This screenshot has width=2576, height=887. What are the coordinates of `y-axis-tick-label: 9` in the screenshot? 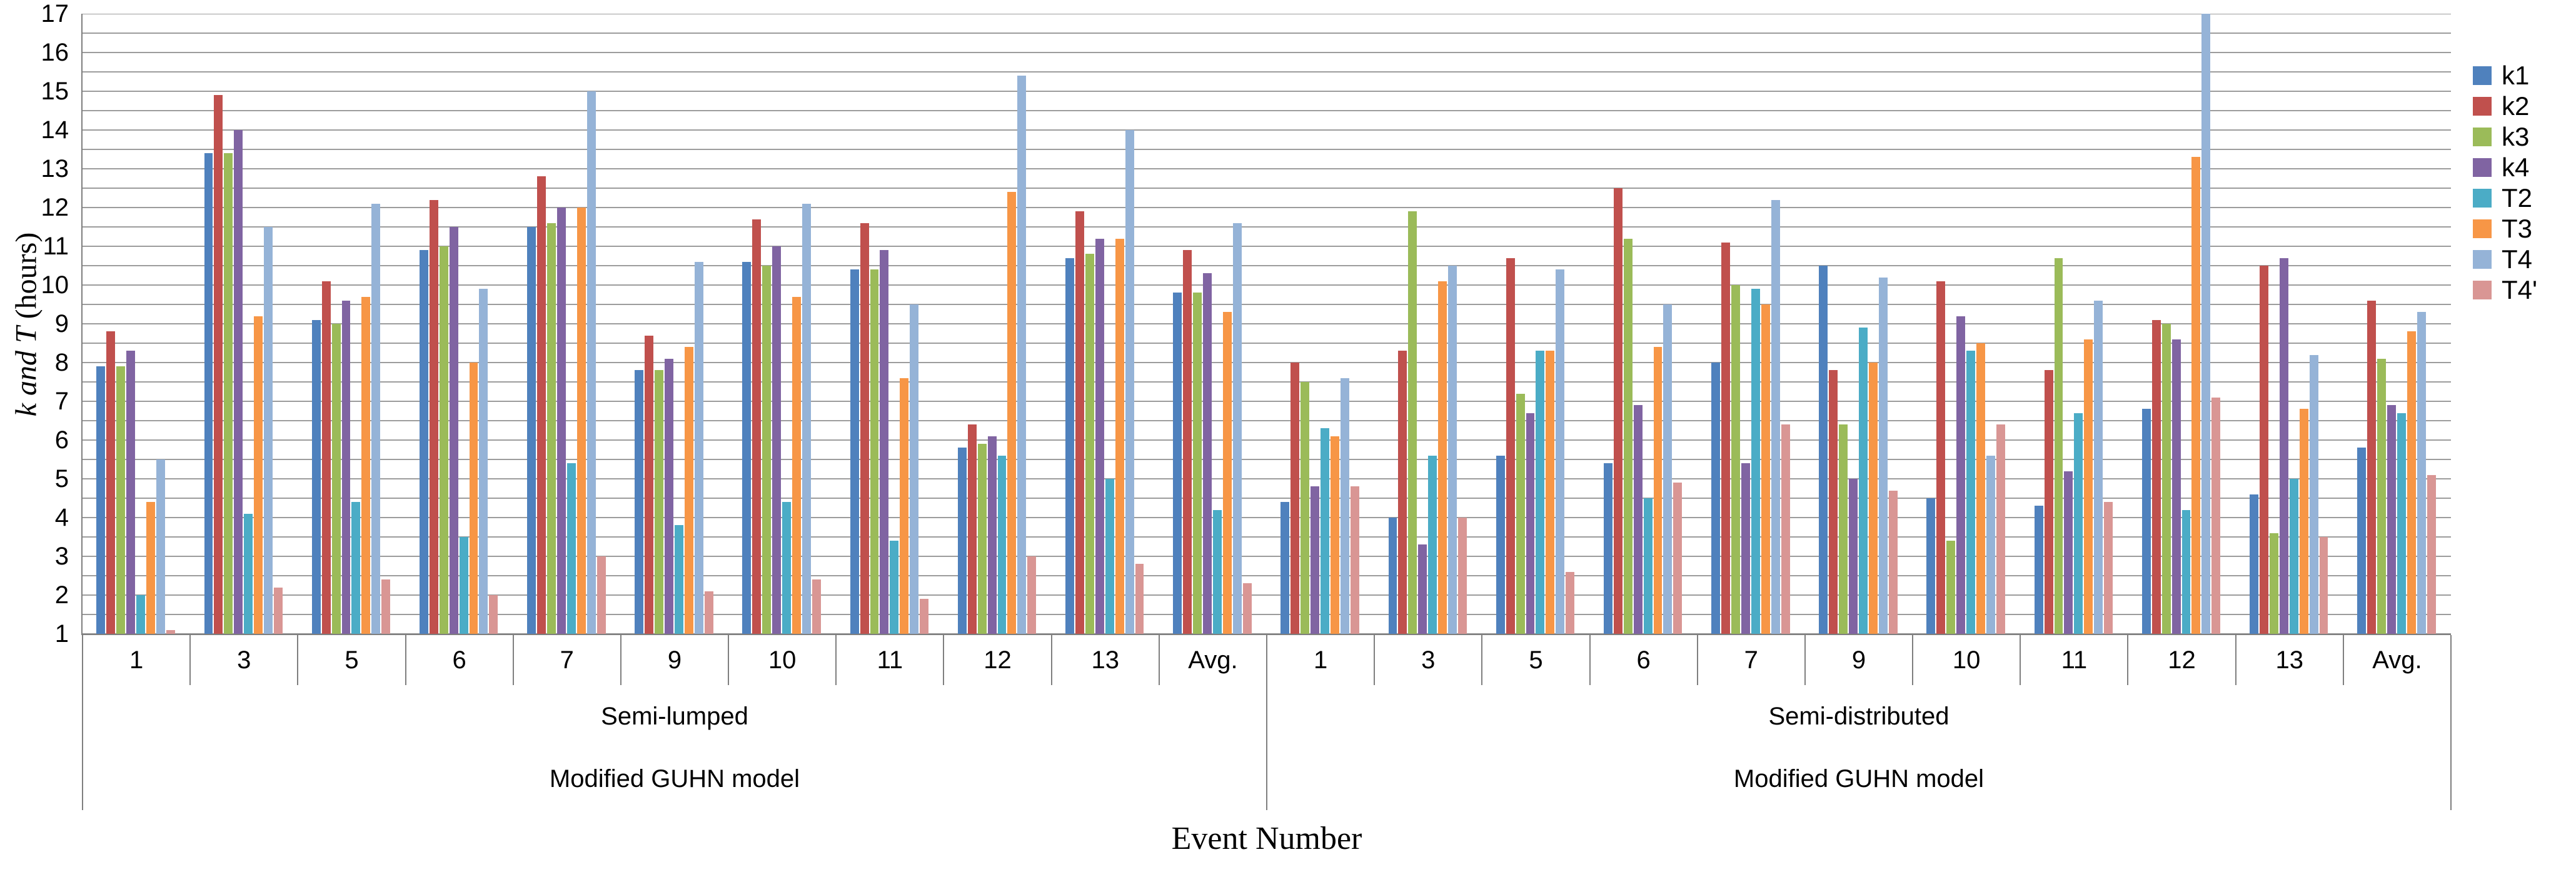 It's located at (61, 324).